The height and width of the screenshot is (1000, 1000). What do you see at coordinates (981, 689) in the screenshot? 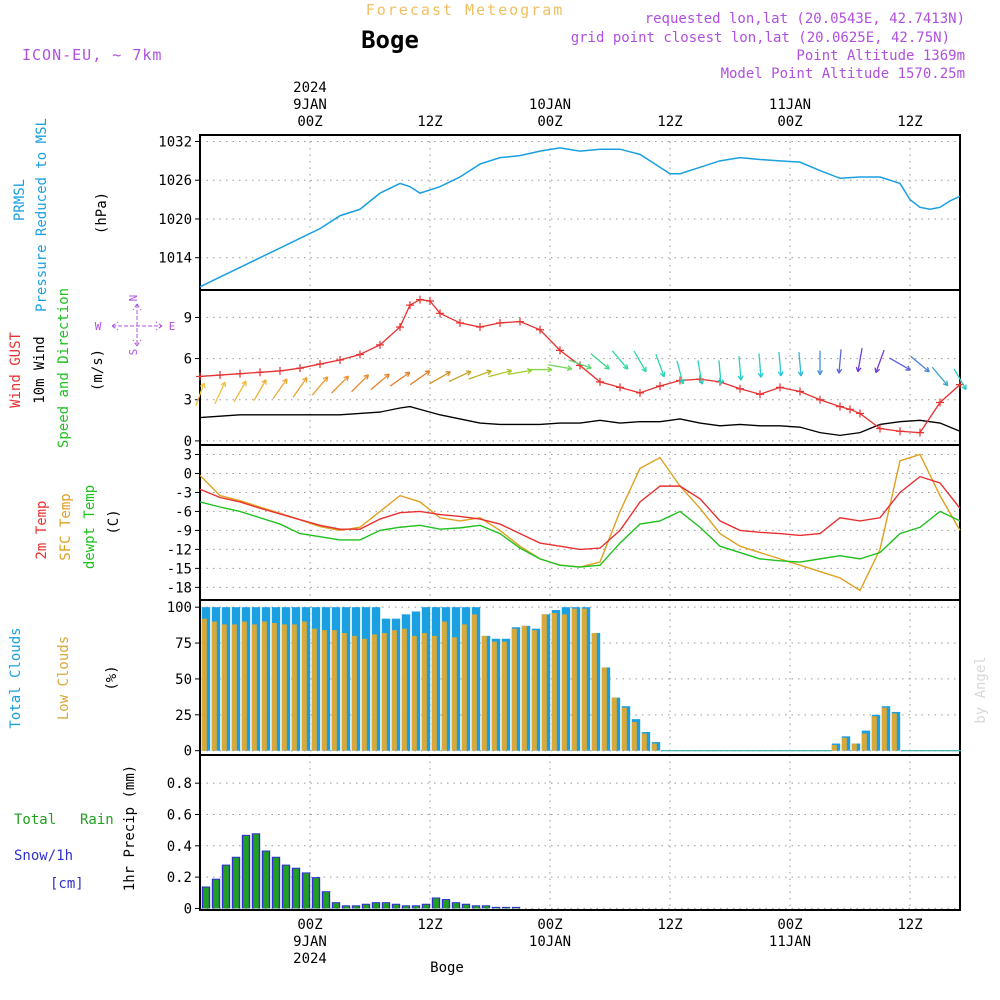
I see `credit: by Angel` at bounding box center [981, 689].